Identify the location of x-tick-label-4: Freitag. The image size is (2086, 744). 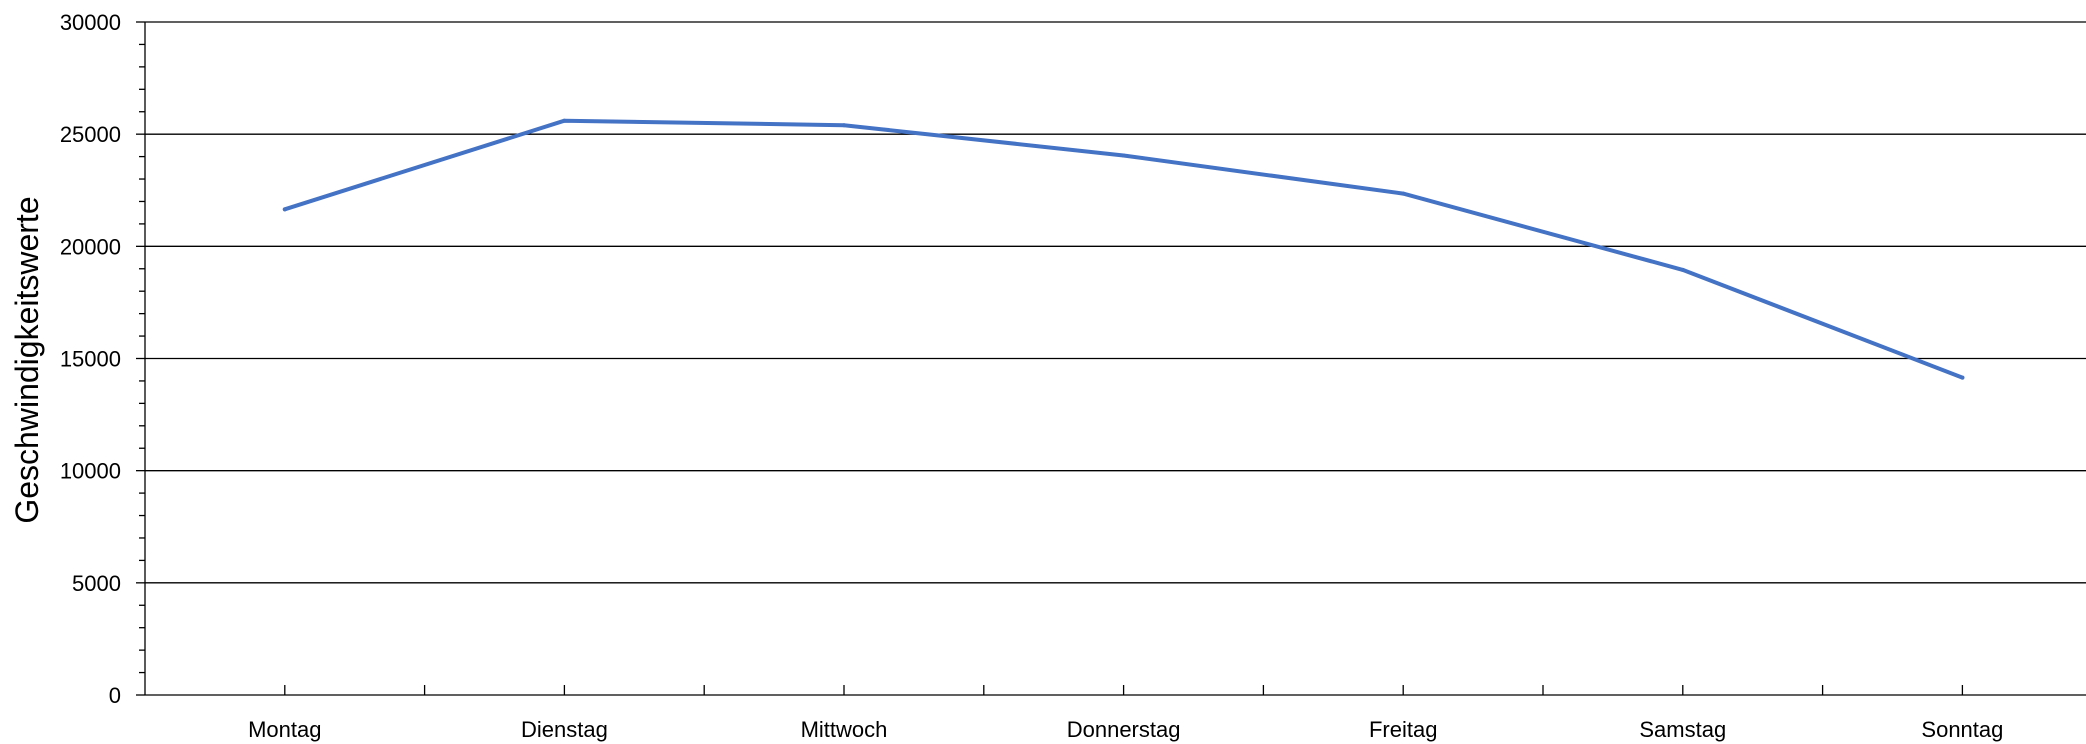
(1403, 729).